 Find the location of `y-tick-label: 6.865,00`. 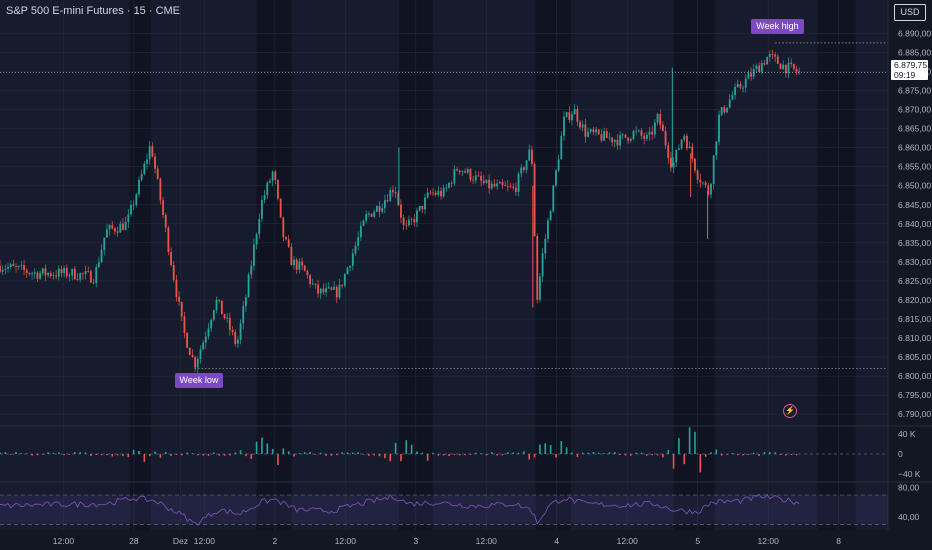

y-tick-label: 6.865,00 is located at coordinates (914, 129).